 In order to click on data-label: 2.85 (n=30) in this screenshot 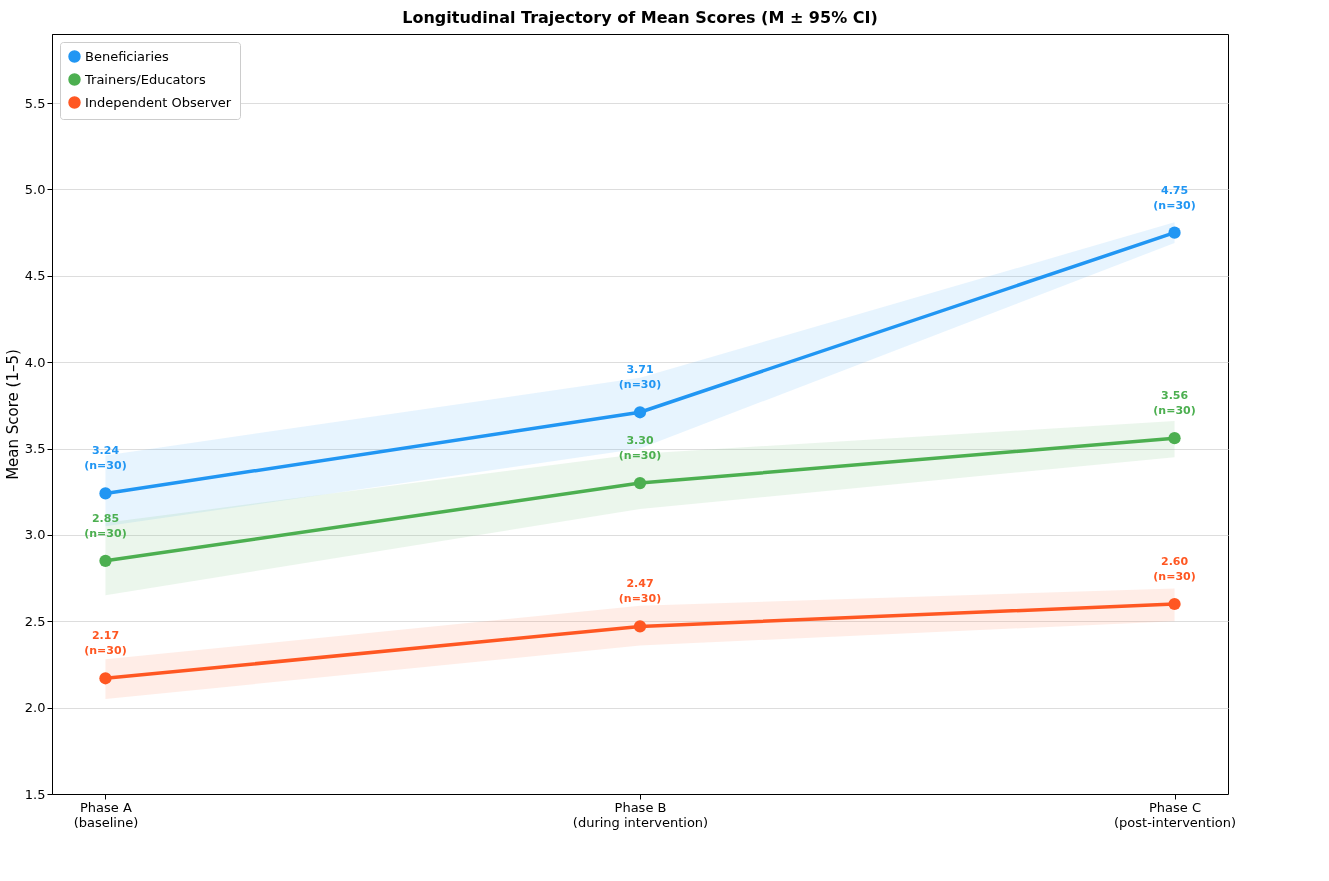, I will do `click(105, 525)`.